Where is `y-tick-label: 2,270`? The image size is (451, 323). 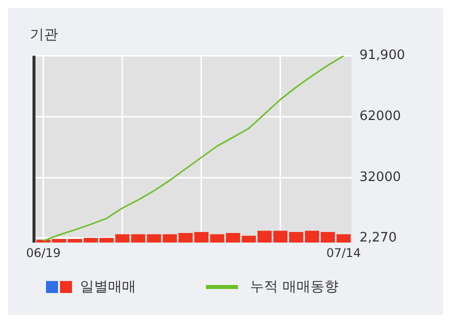 y-tick-label: 2,270 is located at coordinates (378, 238).